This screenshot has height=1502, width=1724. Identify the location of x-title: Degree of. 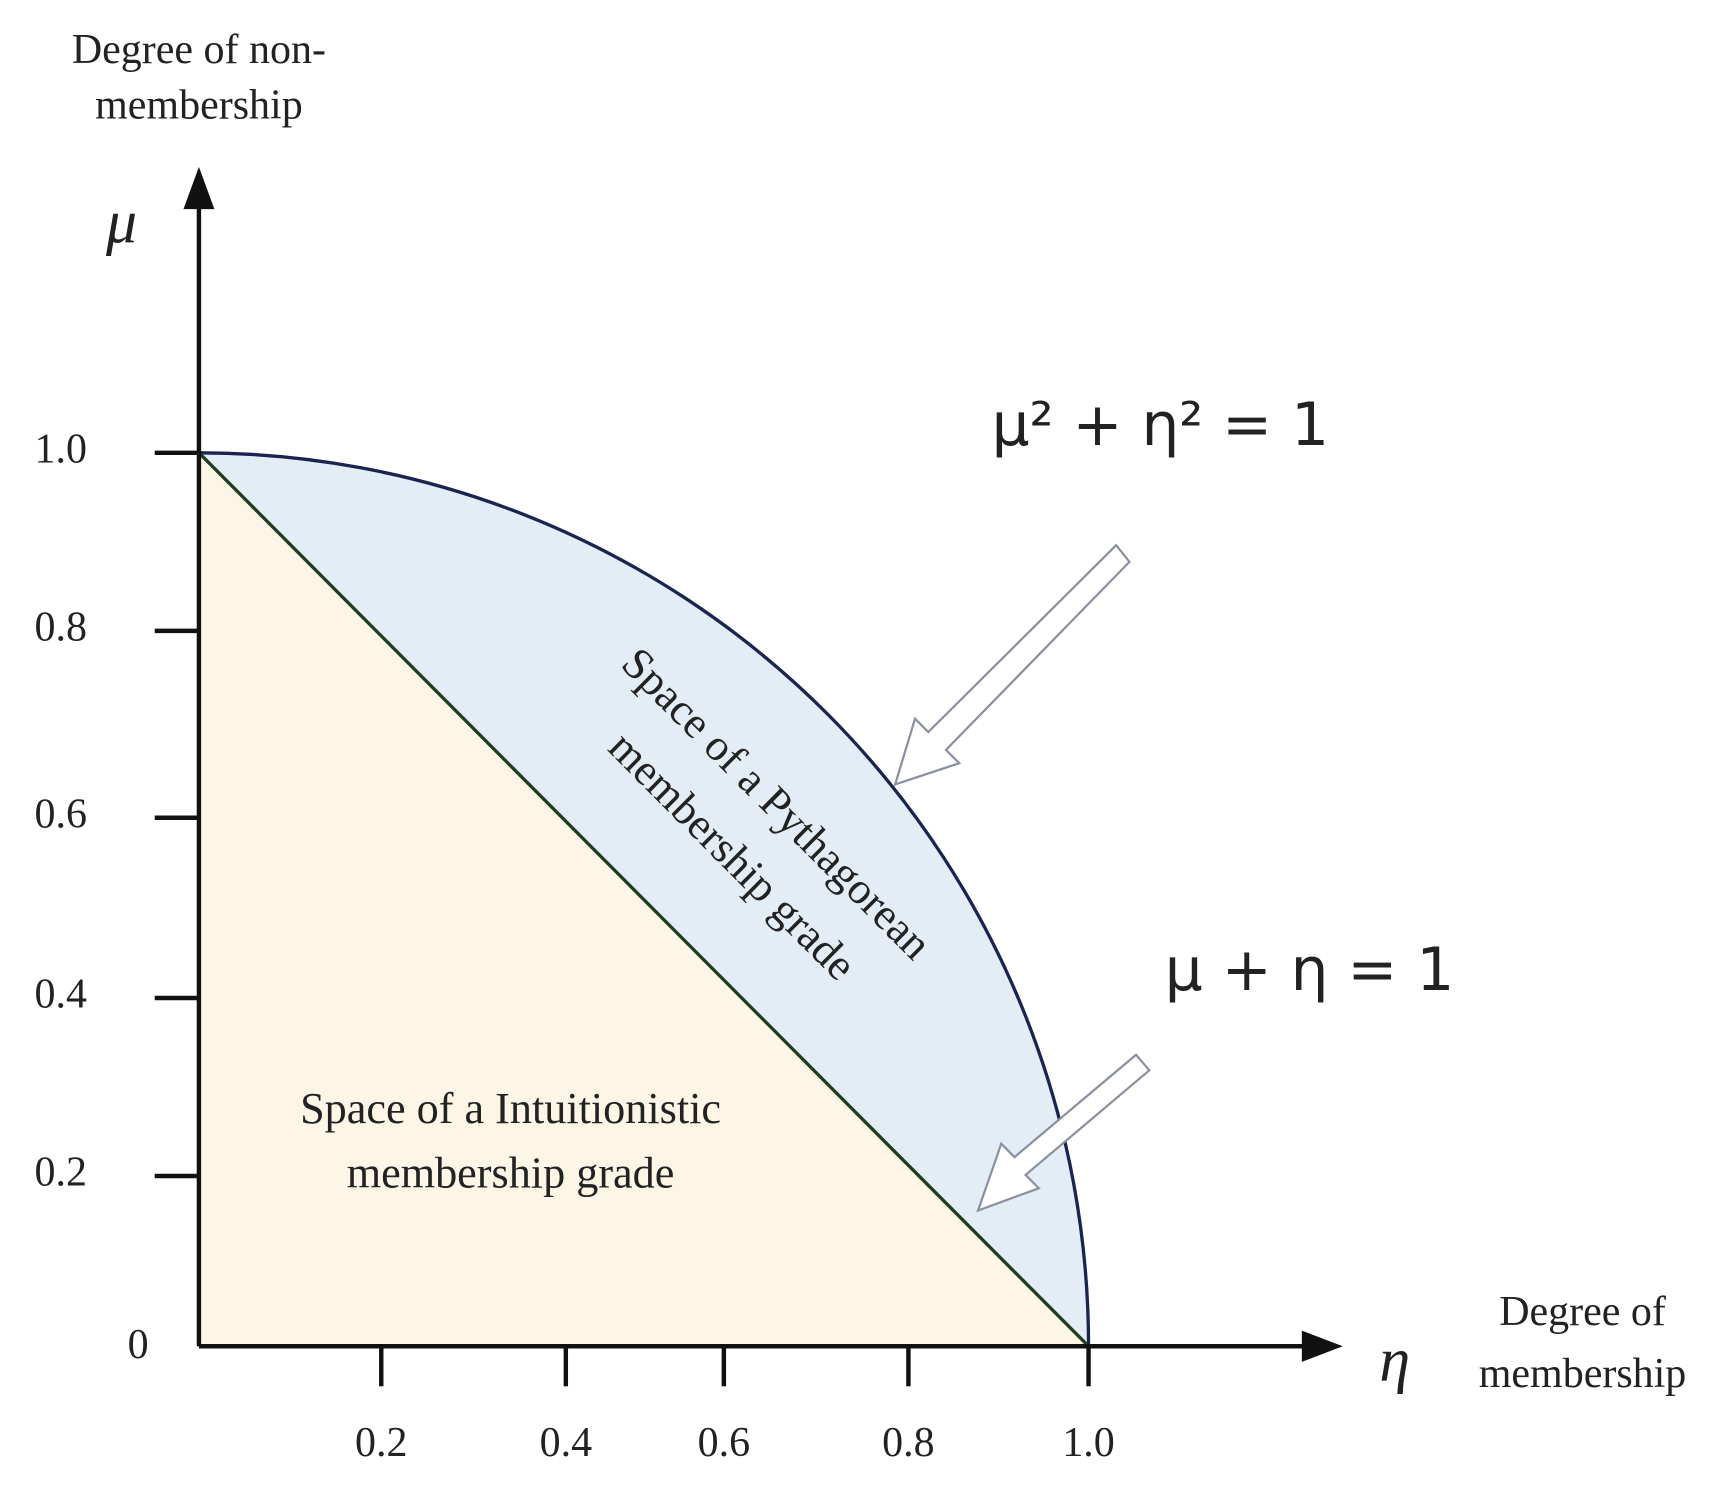
(1583, 1311).